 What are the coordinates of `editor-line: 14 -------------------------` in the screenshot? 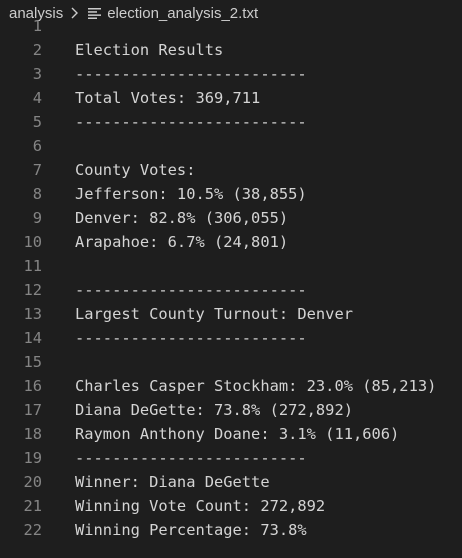 It's located at (231, 338).